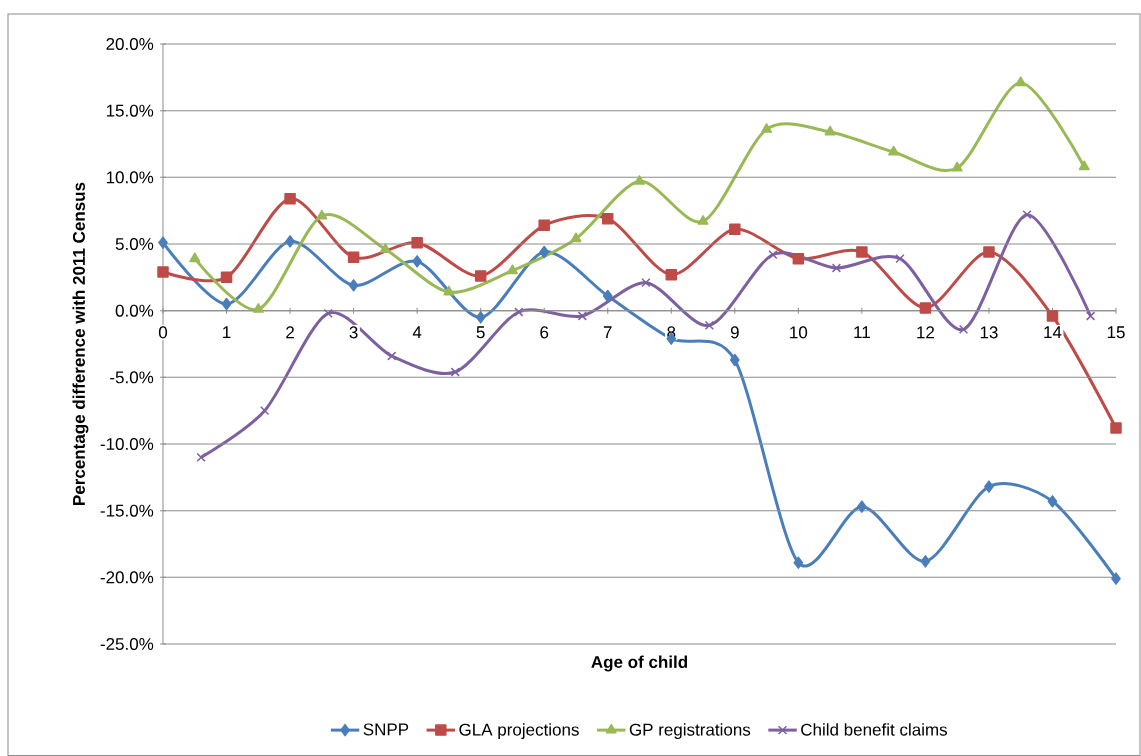  I want to click on y-tick-label: 5.0%, so click(134, 244).